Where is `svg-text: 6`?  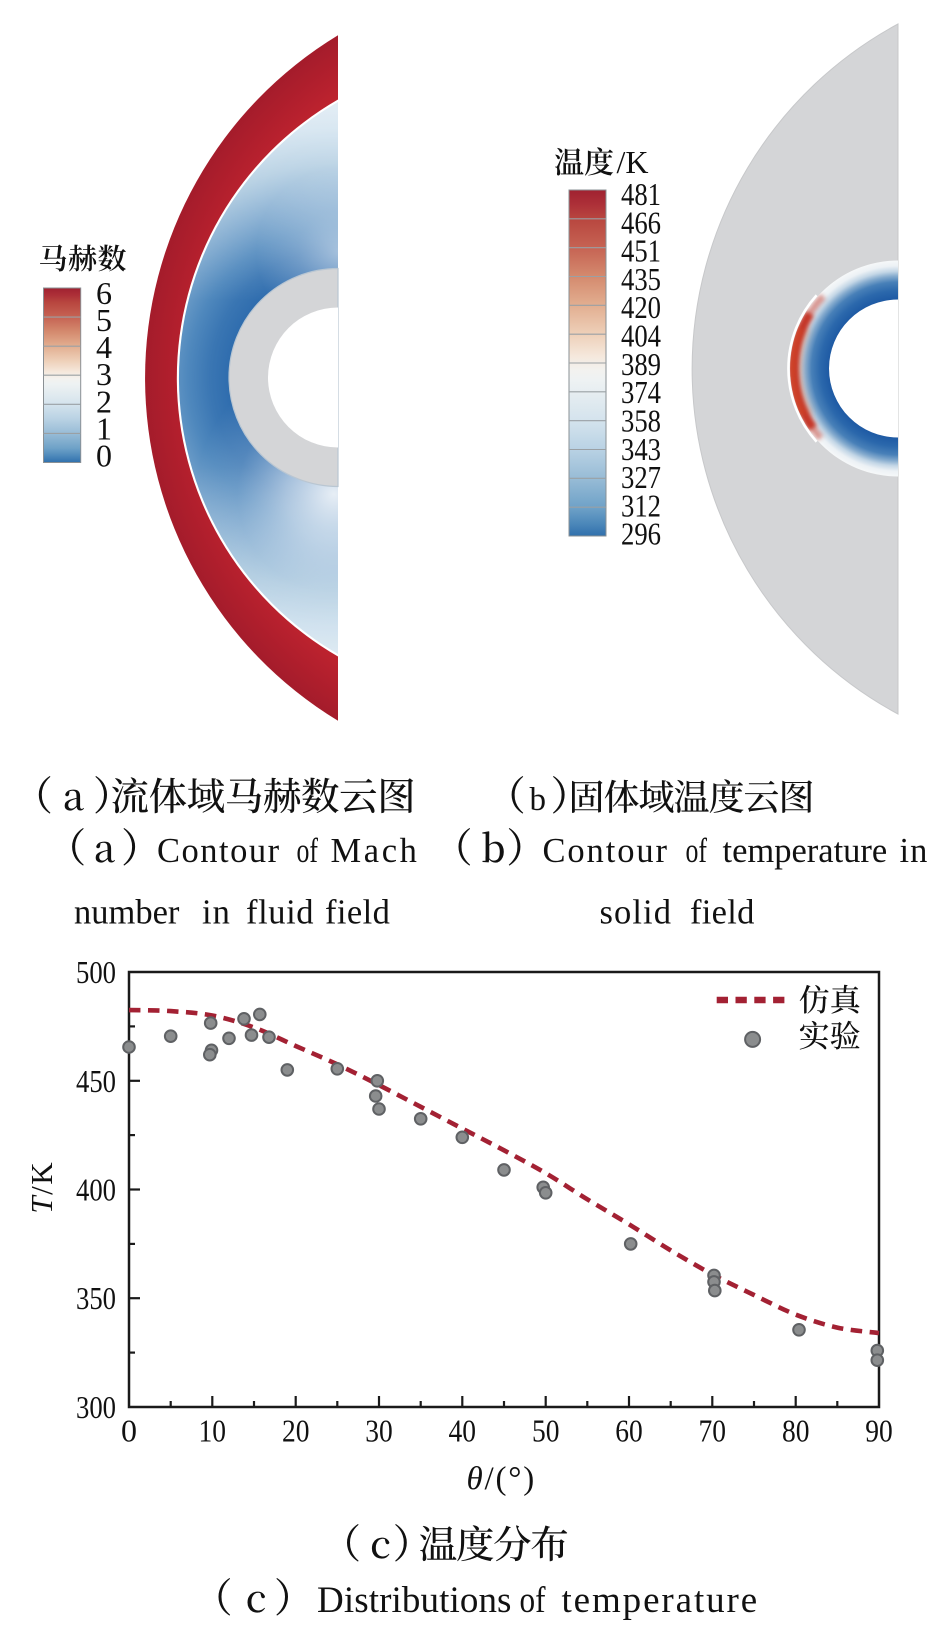 svg-text: 6 is located at coordinates (104, 293).